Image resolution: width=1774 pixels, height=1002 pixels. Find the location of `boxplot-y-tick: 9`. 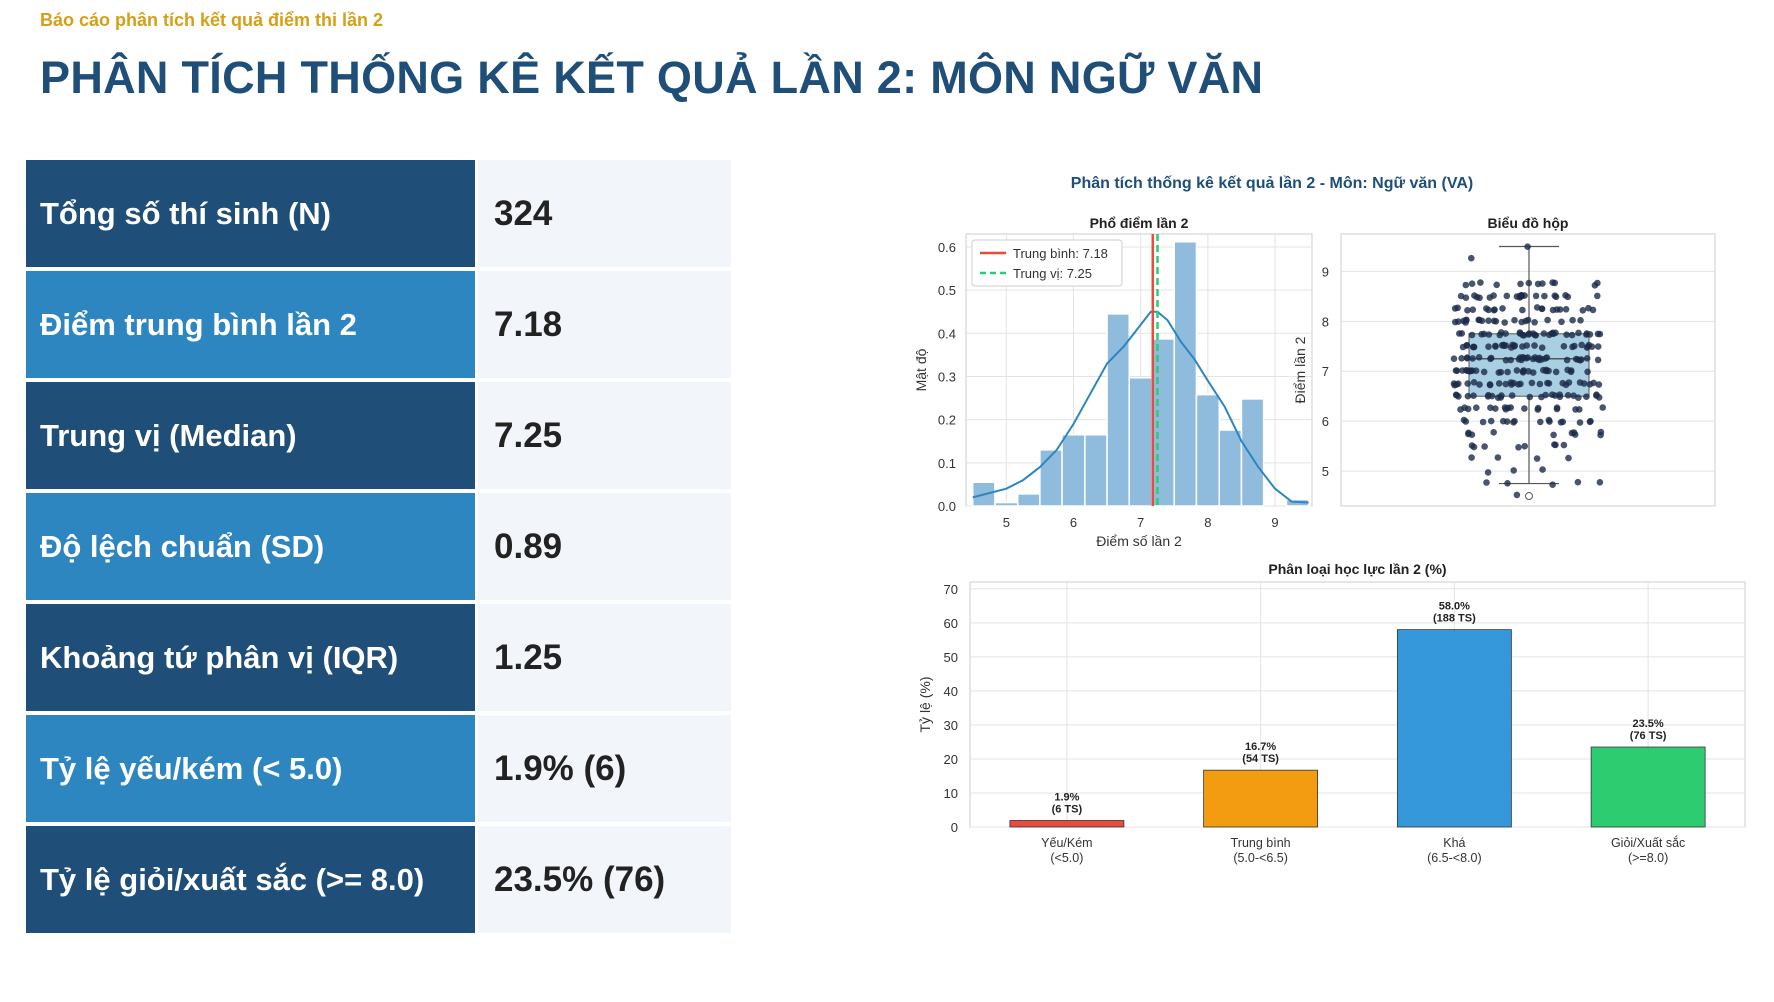

boxplot-y-tick: 9 is located at coordinates (1325, 271).